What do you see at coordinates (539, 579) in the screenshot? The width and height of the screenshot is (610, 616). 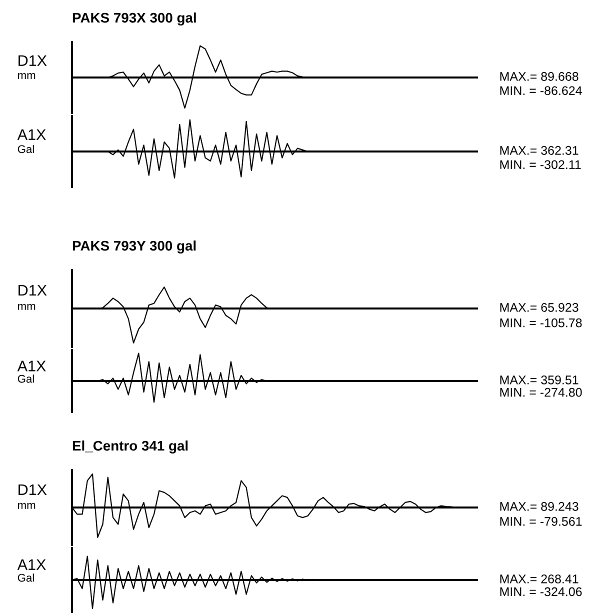 I see `text: MAX.= 268.41` at bounding box center [539, 579].